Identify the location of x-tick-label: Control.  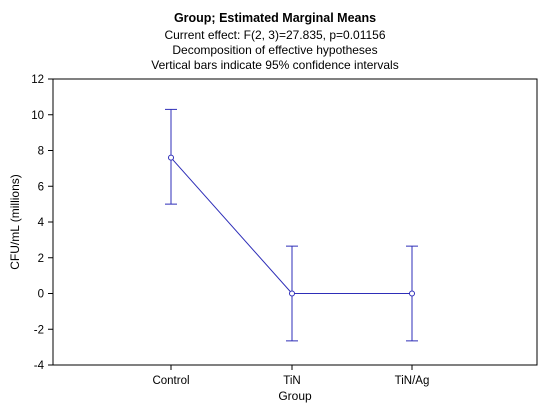
(170, 381).